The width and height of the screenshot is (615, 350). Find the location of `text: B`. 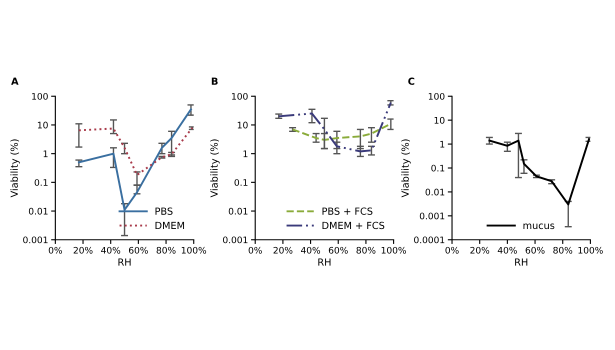

text: B is located at coordinates (215, 81).